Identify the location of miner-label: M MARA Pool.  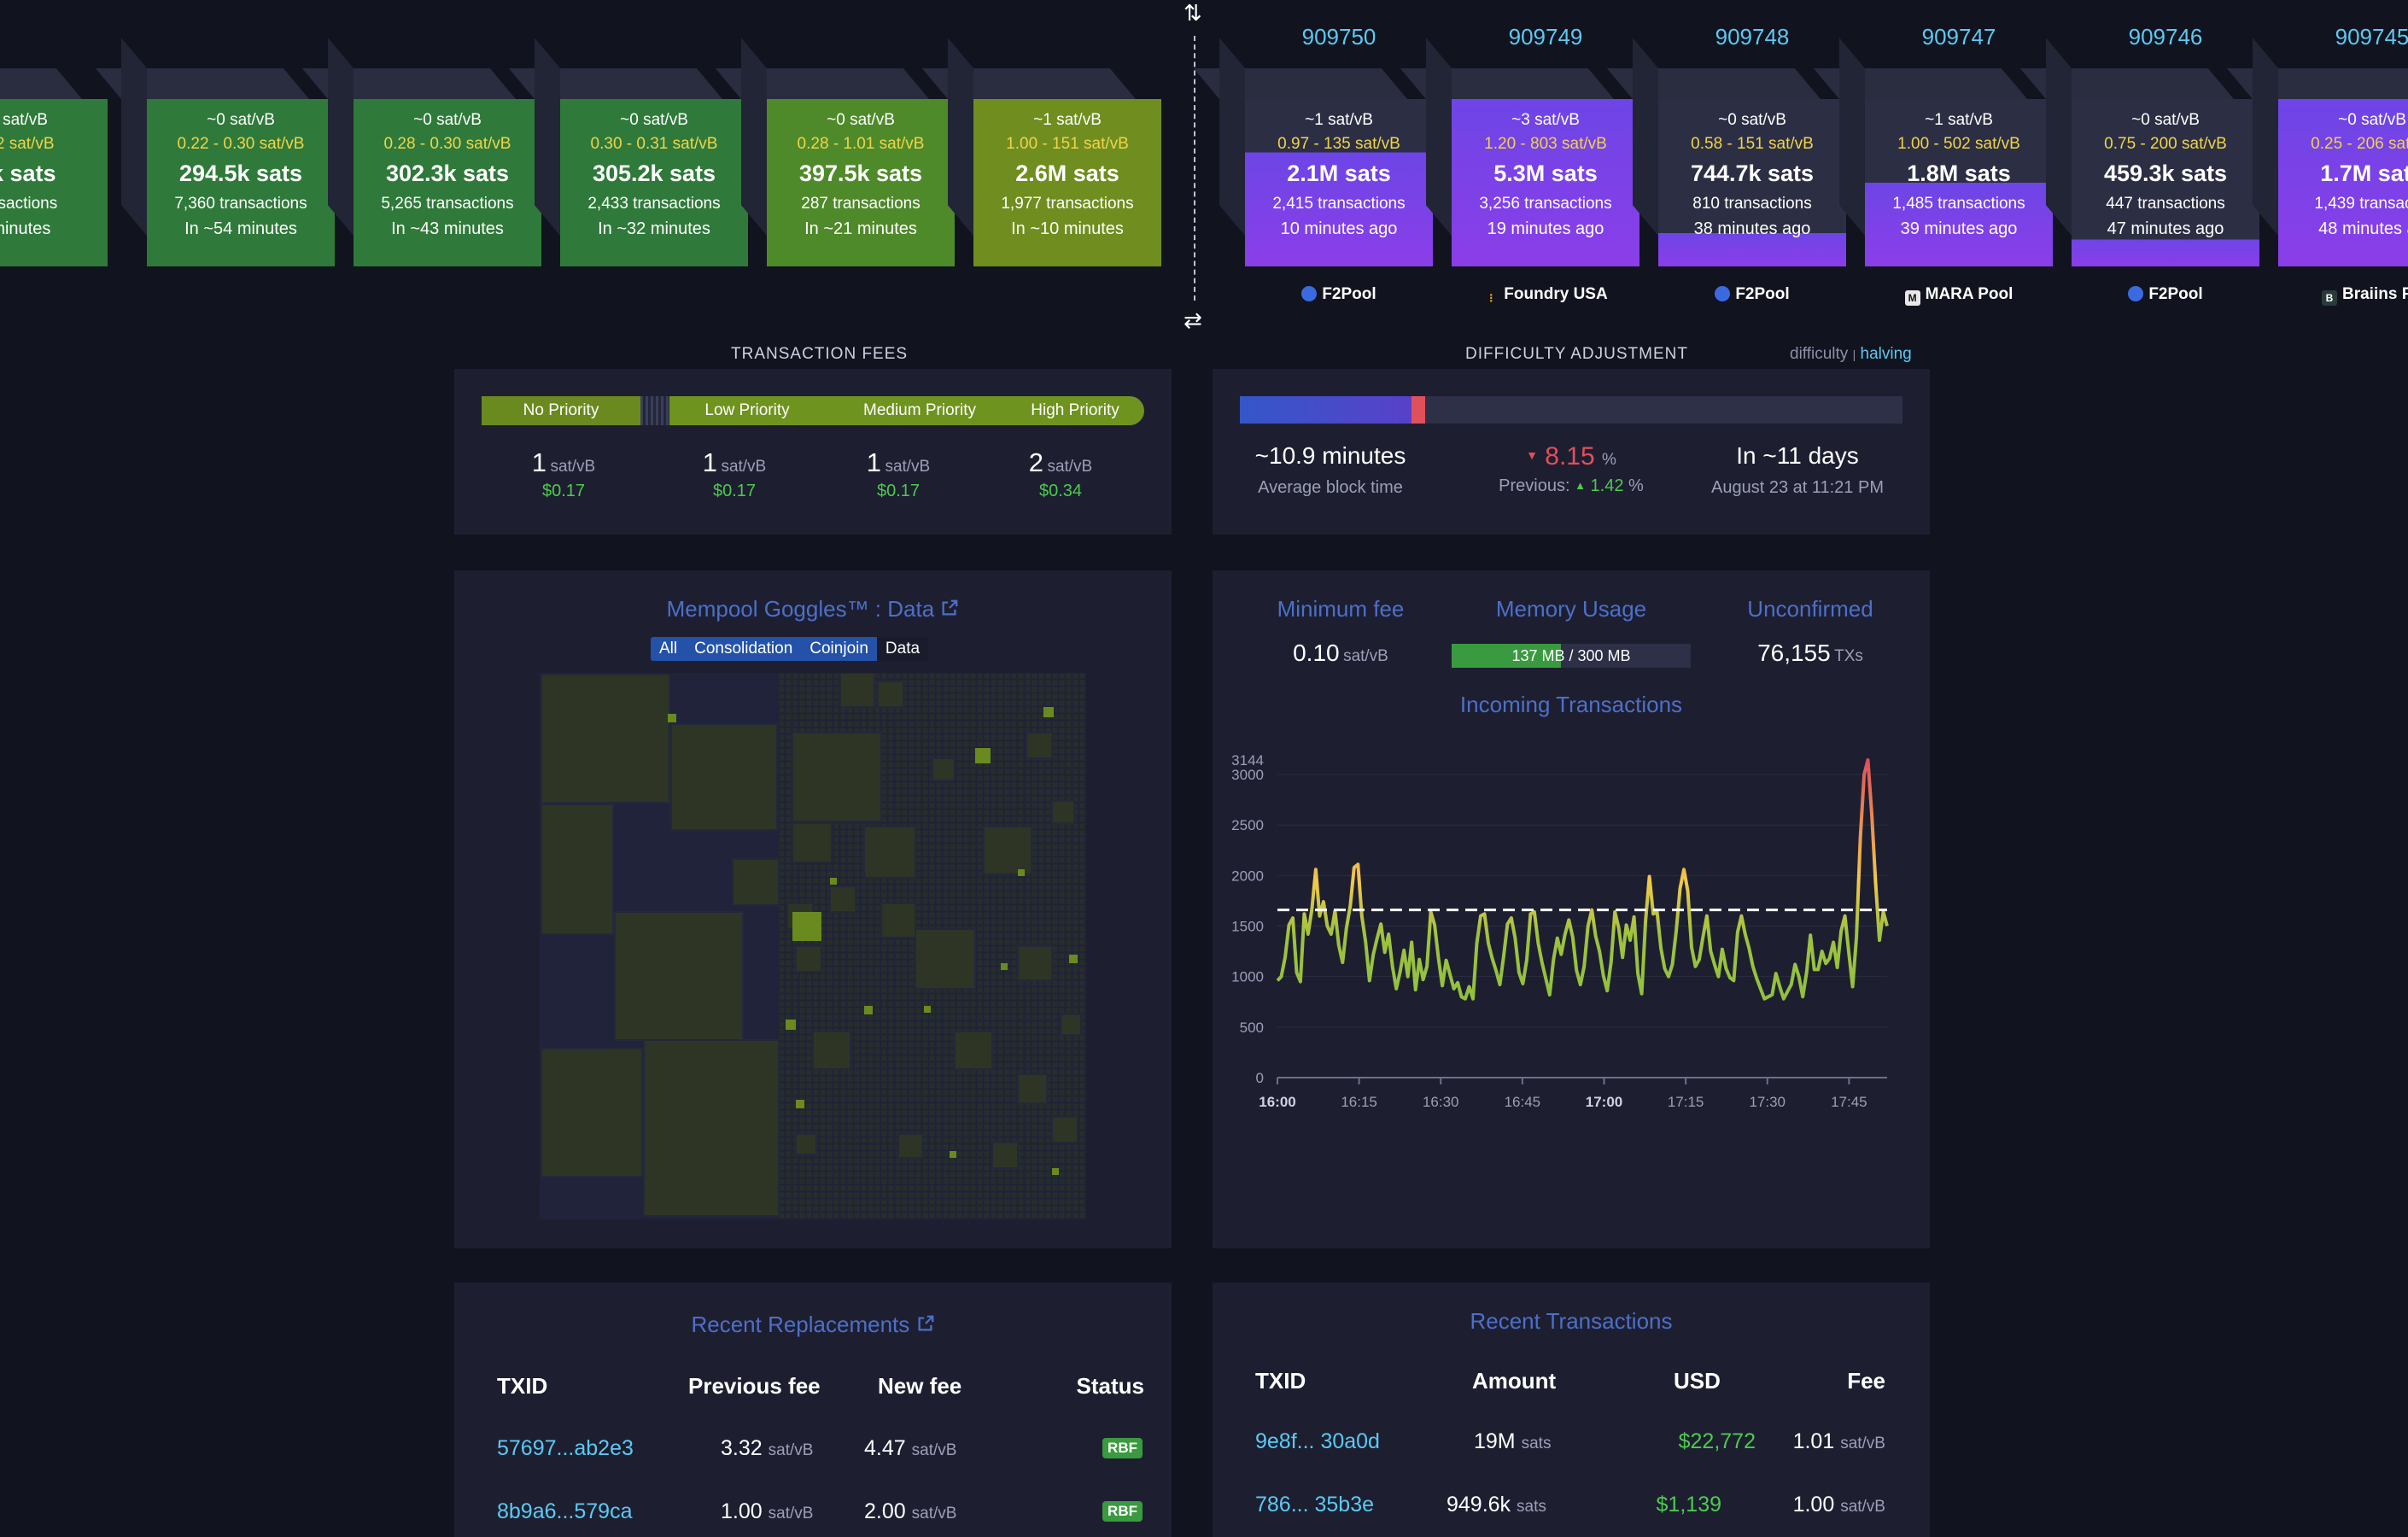
(1959, 295).